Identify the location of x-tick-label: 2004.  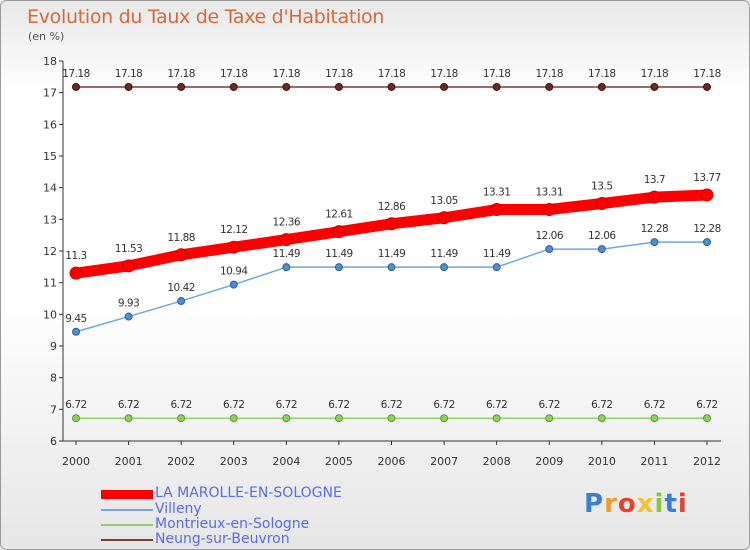
(286, 461).